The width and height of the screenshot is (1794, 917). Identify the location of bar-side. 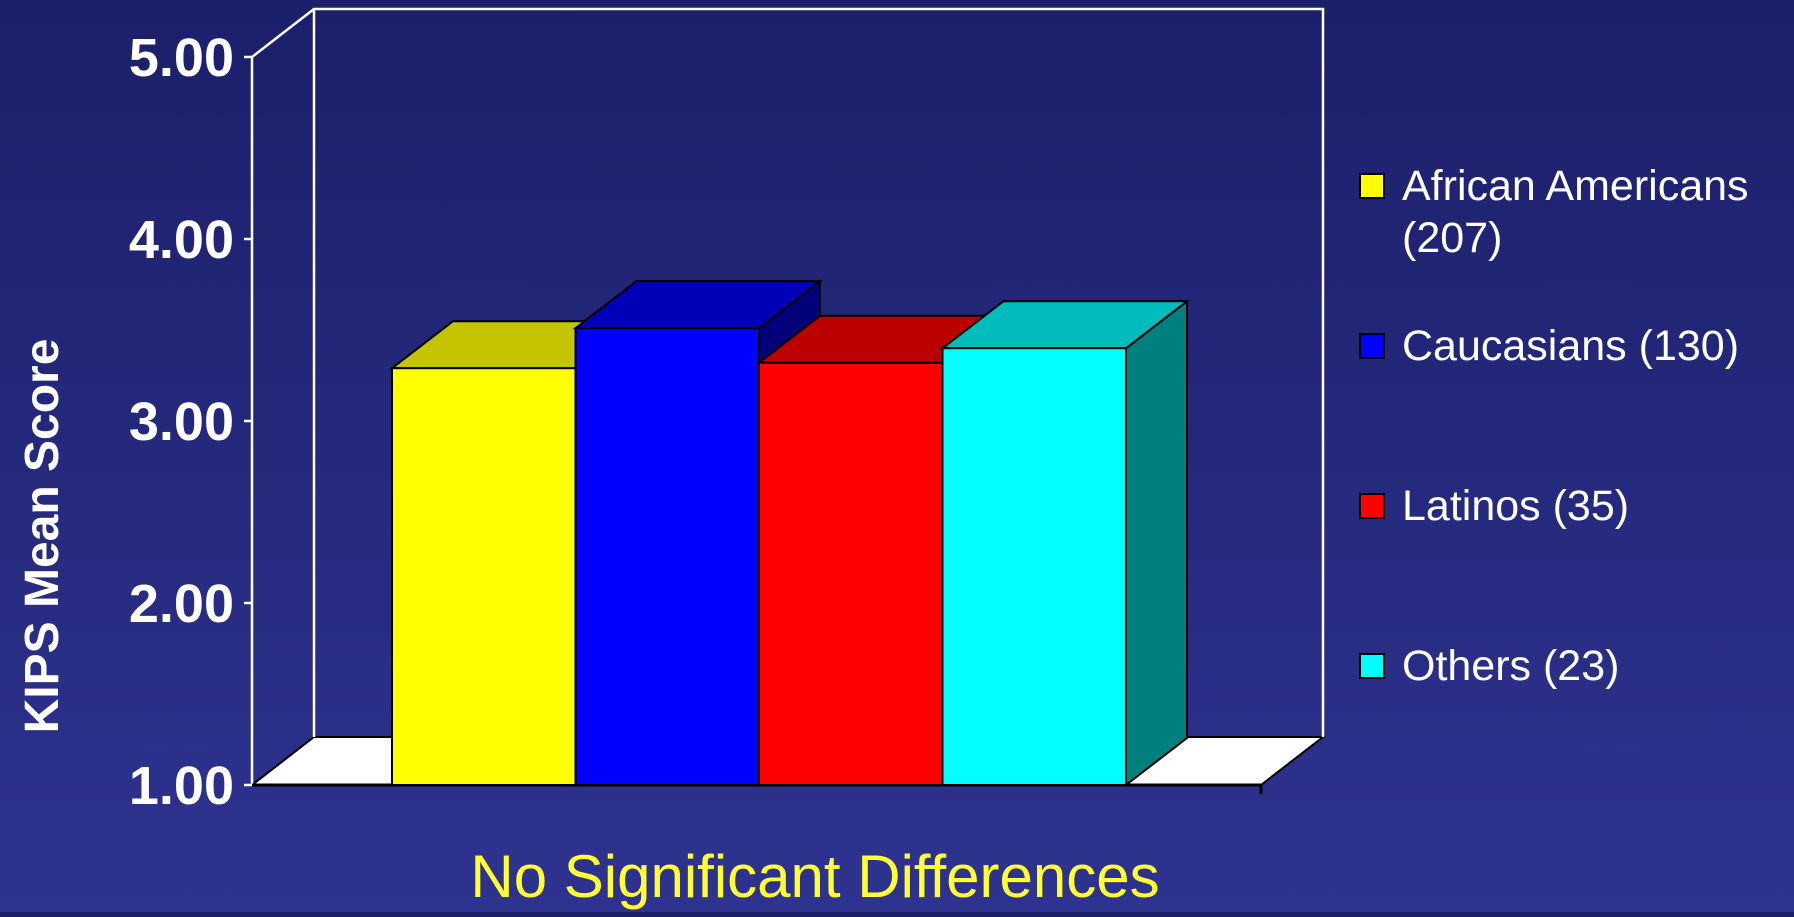
(1156, 543).